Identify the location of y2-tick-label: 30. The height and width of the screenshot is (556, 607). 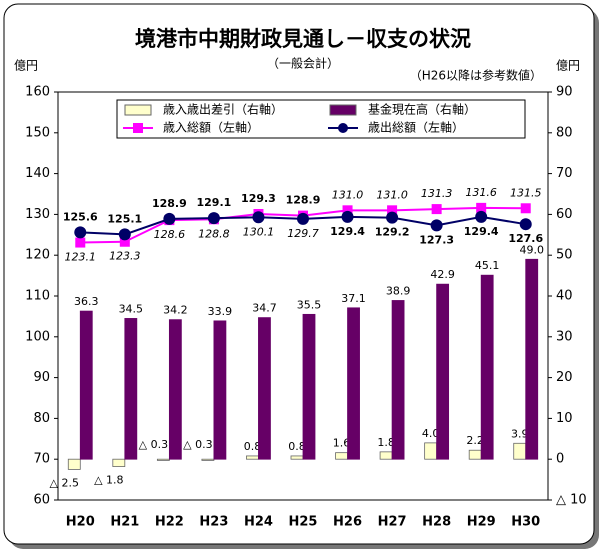
(564, 336).